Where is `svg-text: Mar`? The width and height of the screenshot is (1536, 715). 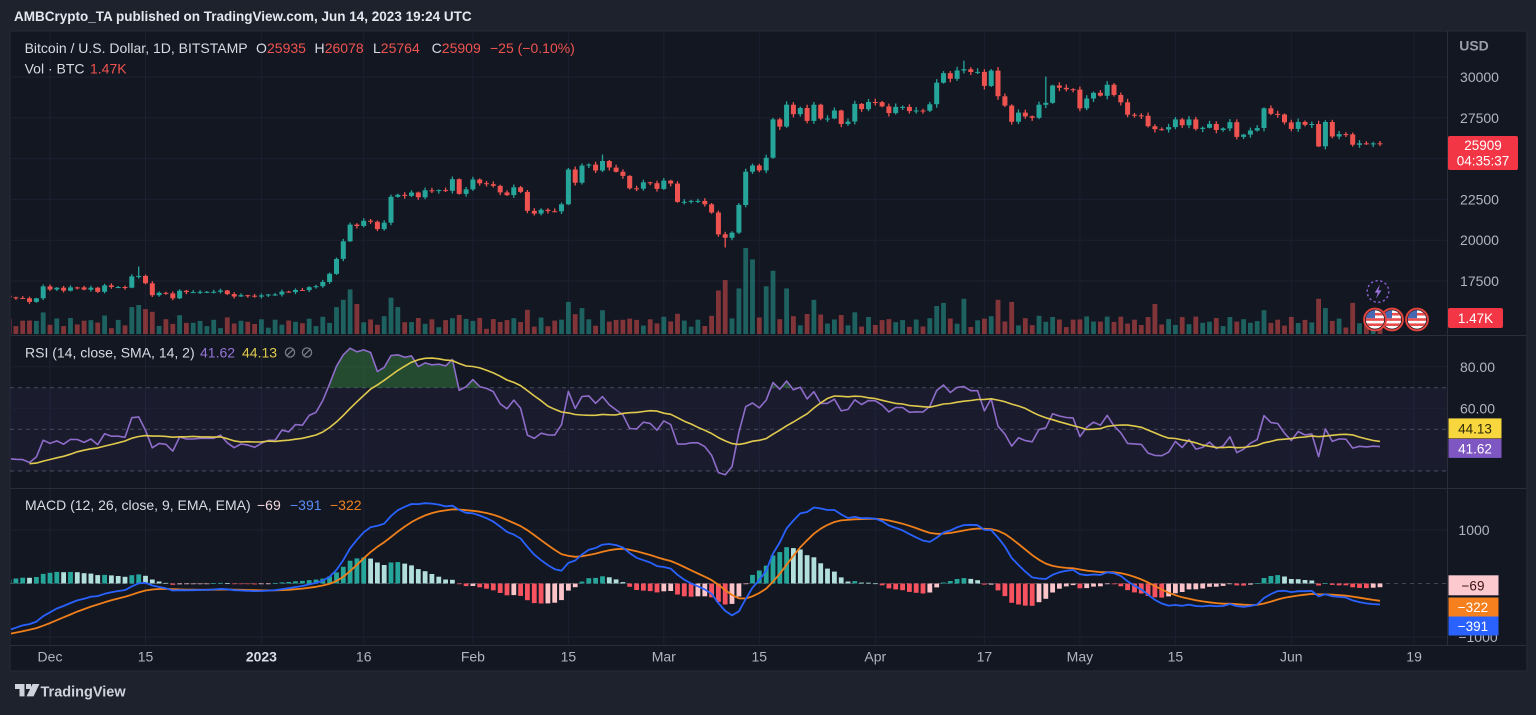
svg-text: Mar is located at coordinates (664, 657).